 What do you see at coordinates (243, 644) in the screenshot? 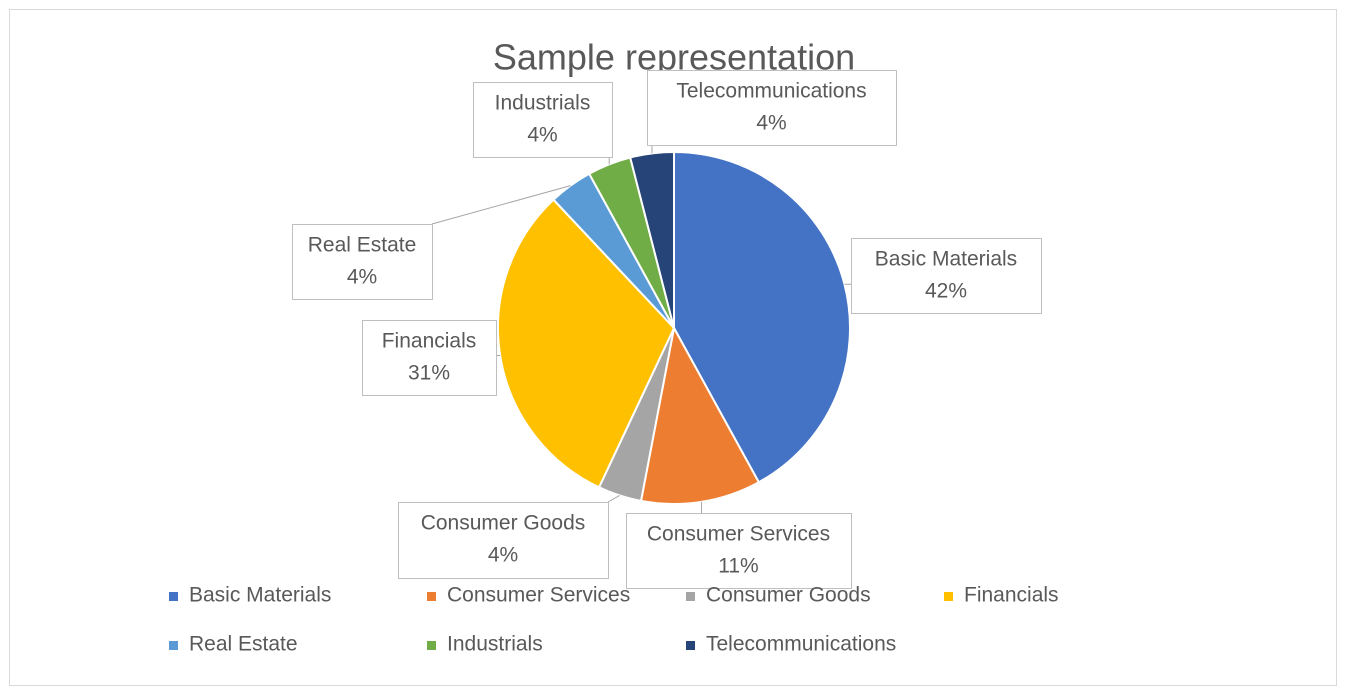
I see `legend-label: Real Estate` at bounding box center [243, 644].